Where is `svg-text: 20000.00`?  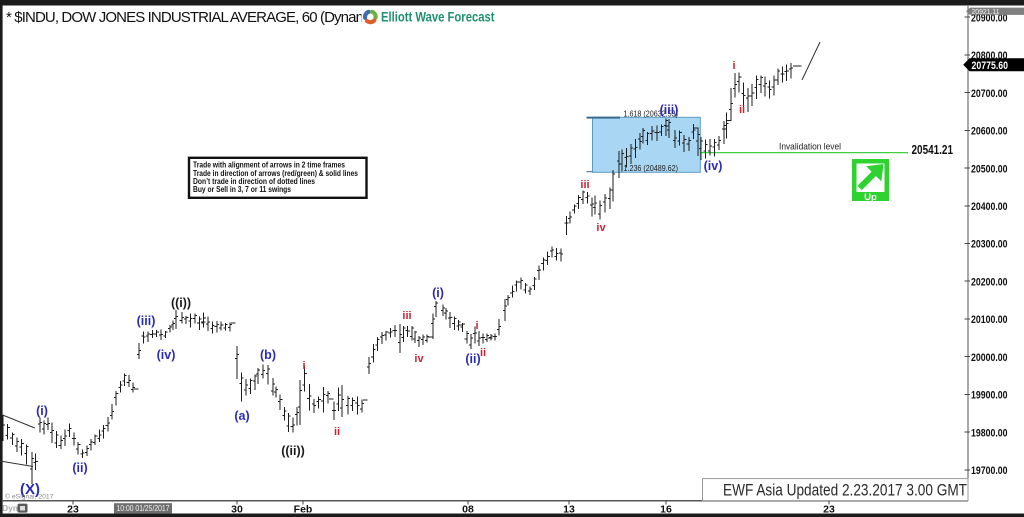
svg-text: 20000.00 is located at coordinates (989, 358).